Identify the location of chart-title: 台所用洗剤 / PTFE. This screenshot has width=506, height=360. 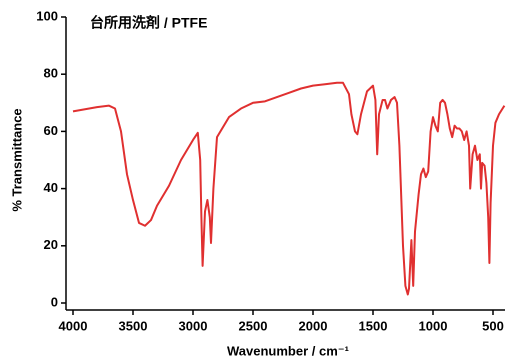
(148, 23).